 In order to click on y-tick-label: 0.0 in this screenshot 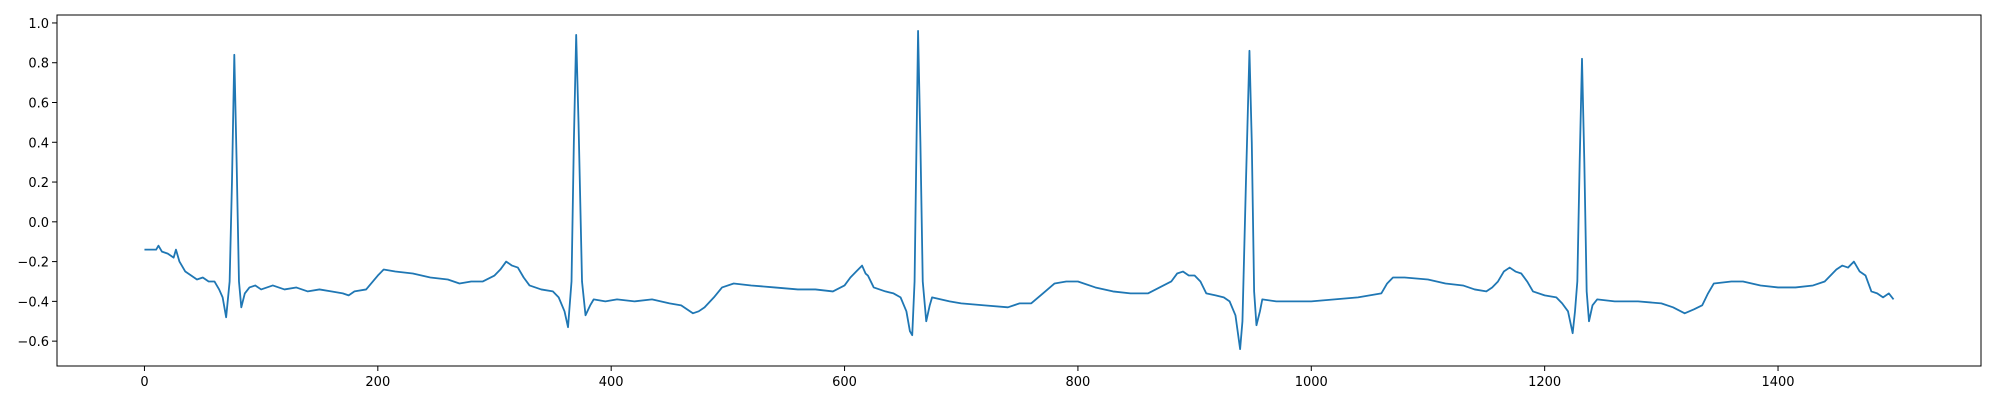, I will do `click(38, 223)`.